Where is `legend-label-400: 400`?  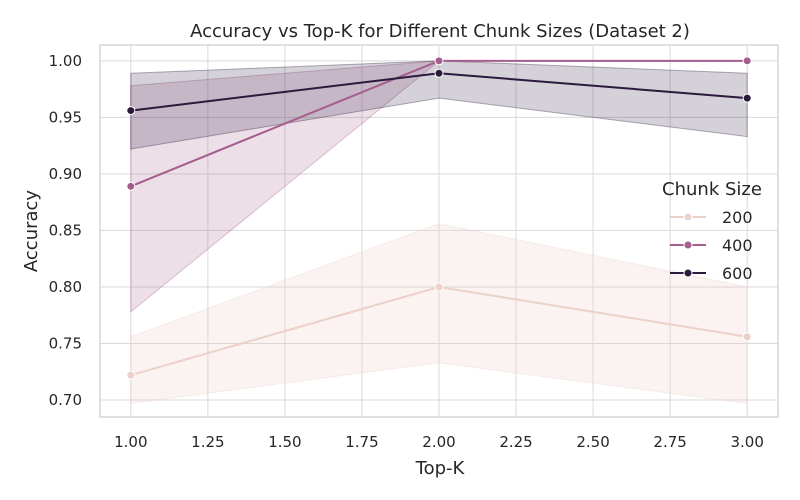
legend-label-400: 400 is located at coordinates (737, 245).